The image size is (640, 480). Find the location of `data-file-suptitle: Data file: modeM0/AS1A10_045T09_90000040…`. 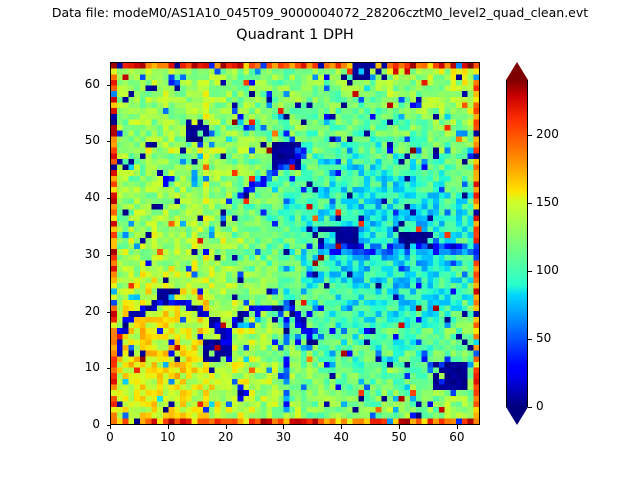

data-file-suptitle: Data file: modeM0/AS1A10_045T09_90000040… is located at coordinates (320, 12).